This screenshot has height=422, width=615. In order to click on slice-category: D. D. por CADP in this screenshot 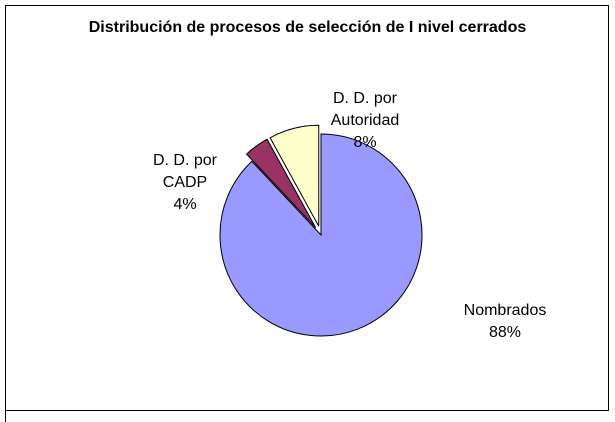, I will do `click(184, 171)`.